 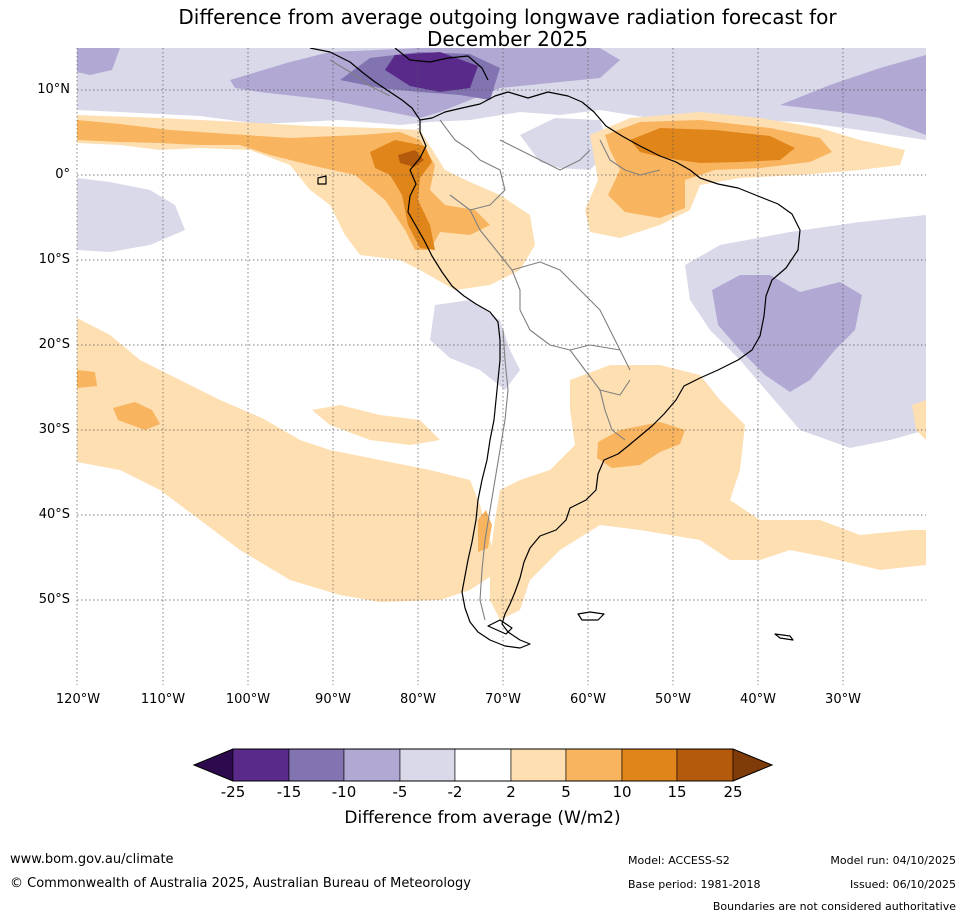 What do you see at coordinates (494, 475) in the screenshot?
I see `border-argentina-chile` at bounding box center [494, 475].